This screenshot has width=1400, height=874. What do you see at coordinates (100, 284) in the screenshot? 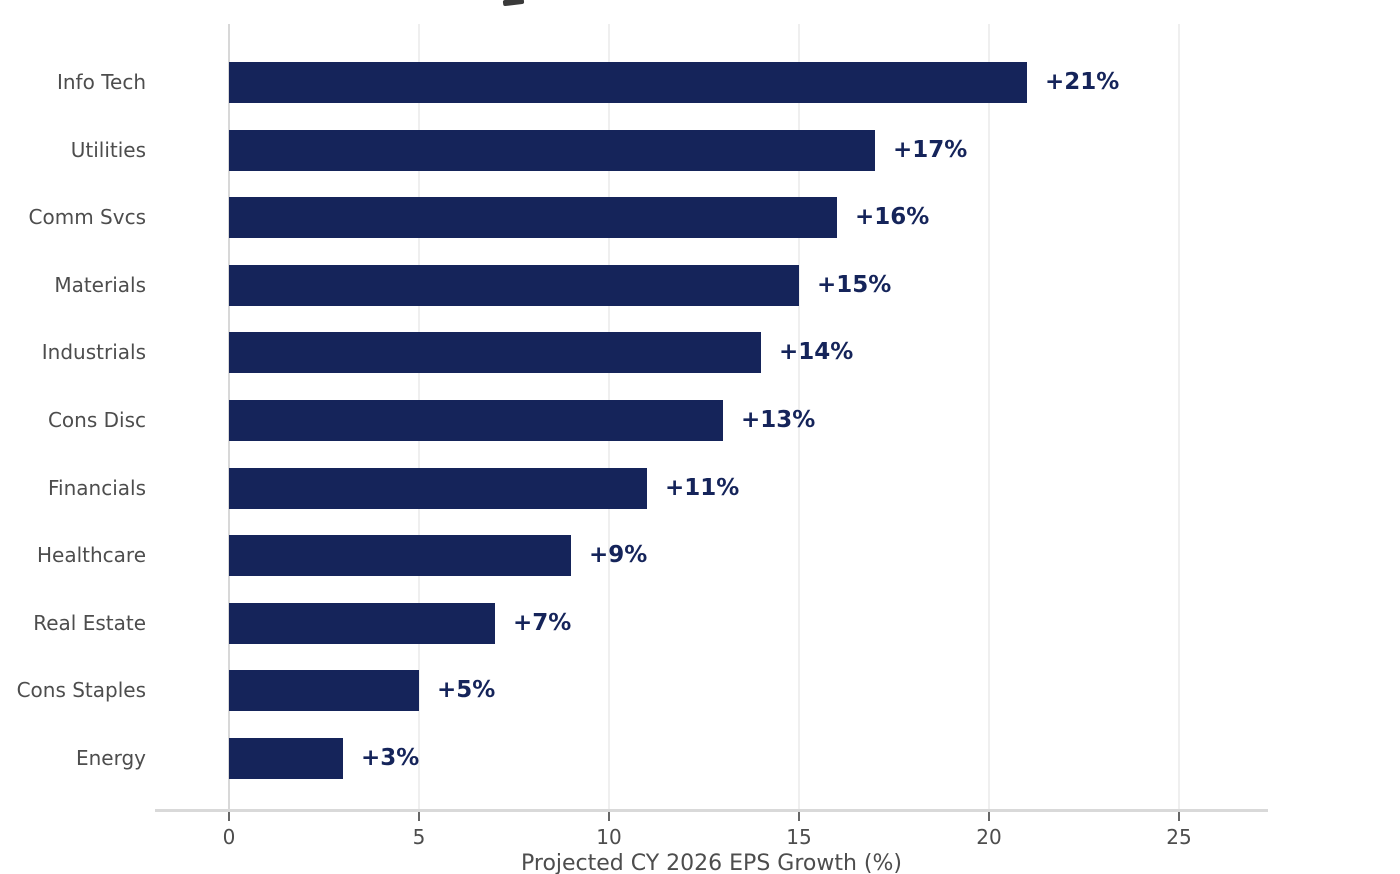
I see `category-label-materials: Materials` at bounding box center [100, 284].